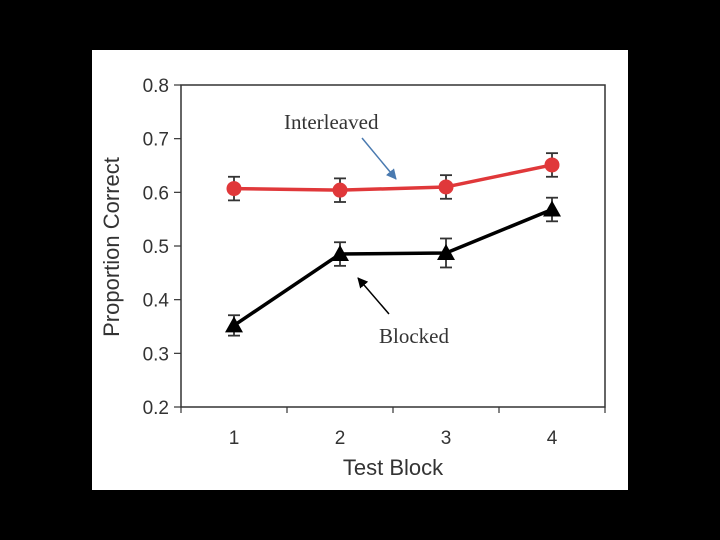  What do you see at coordinates (414, 336) in the screenshot?
I see `annotation-blocked: Blocked` at bounding box center [414, 336].